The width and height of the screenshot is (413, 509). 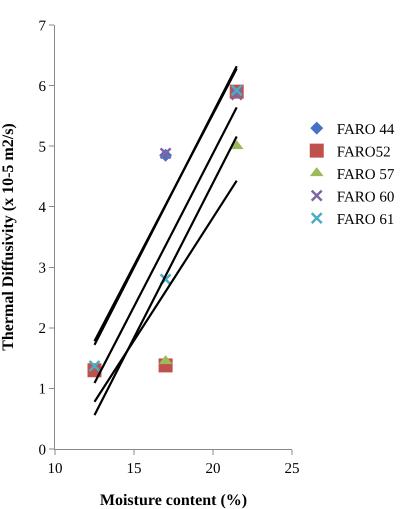 I want to click on legend-label: FARO52, so click(x=363, y=152).